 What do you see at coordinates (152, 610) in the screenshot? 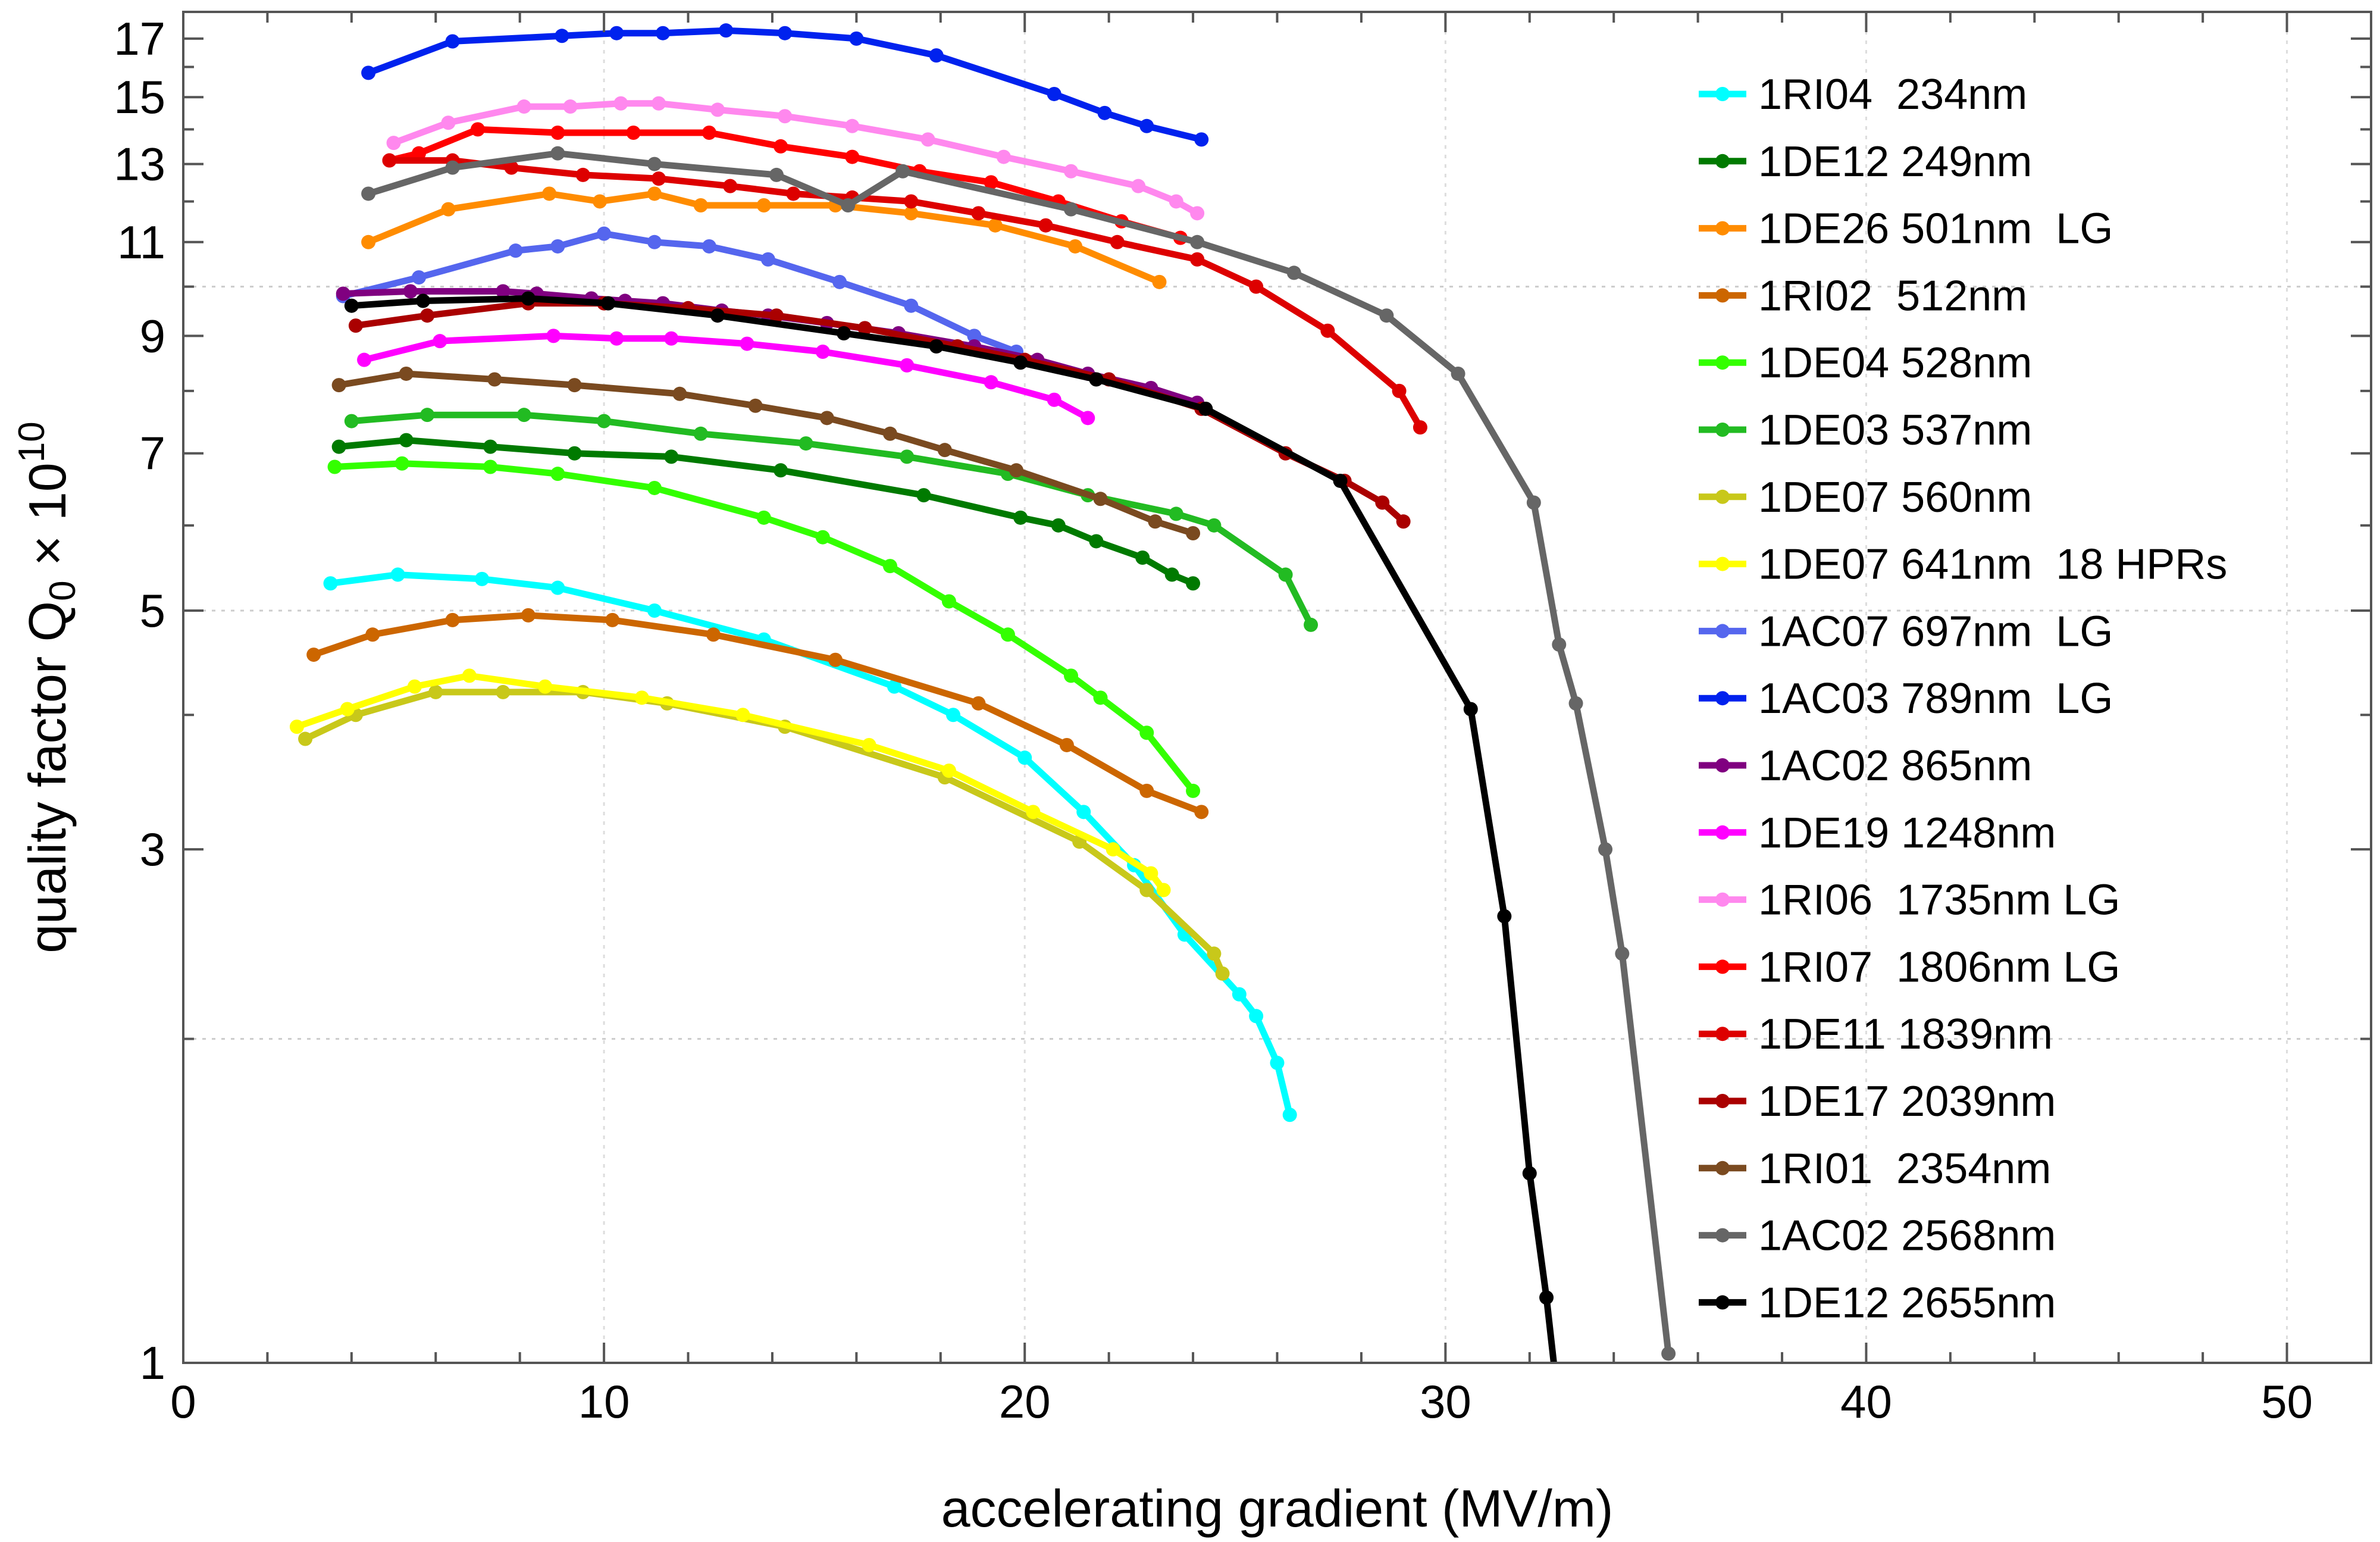
I see `y-tick-label: 5` at bounding box center [152, 610].